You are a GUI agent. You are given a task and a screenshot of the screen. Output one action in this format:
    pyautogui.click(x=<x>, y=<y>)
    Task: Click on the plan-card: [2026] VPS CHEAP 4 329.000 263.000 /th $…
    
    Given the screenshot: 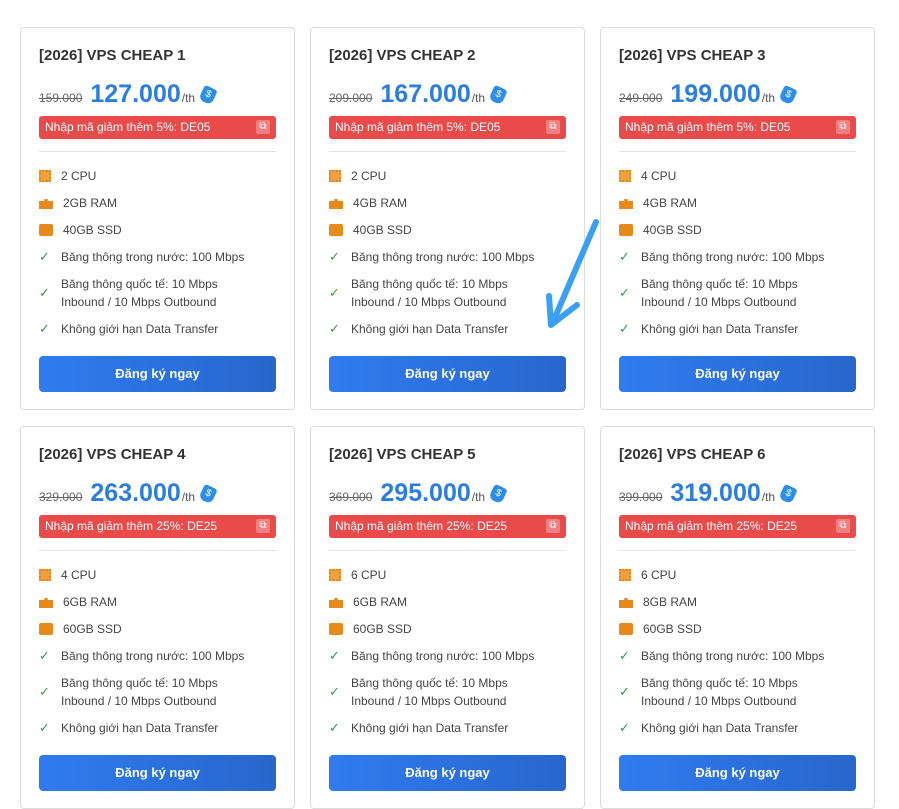 What is the action you would take?
    pyautogui.click(x=157, y=617)
    